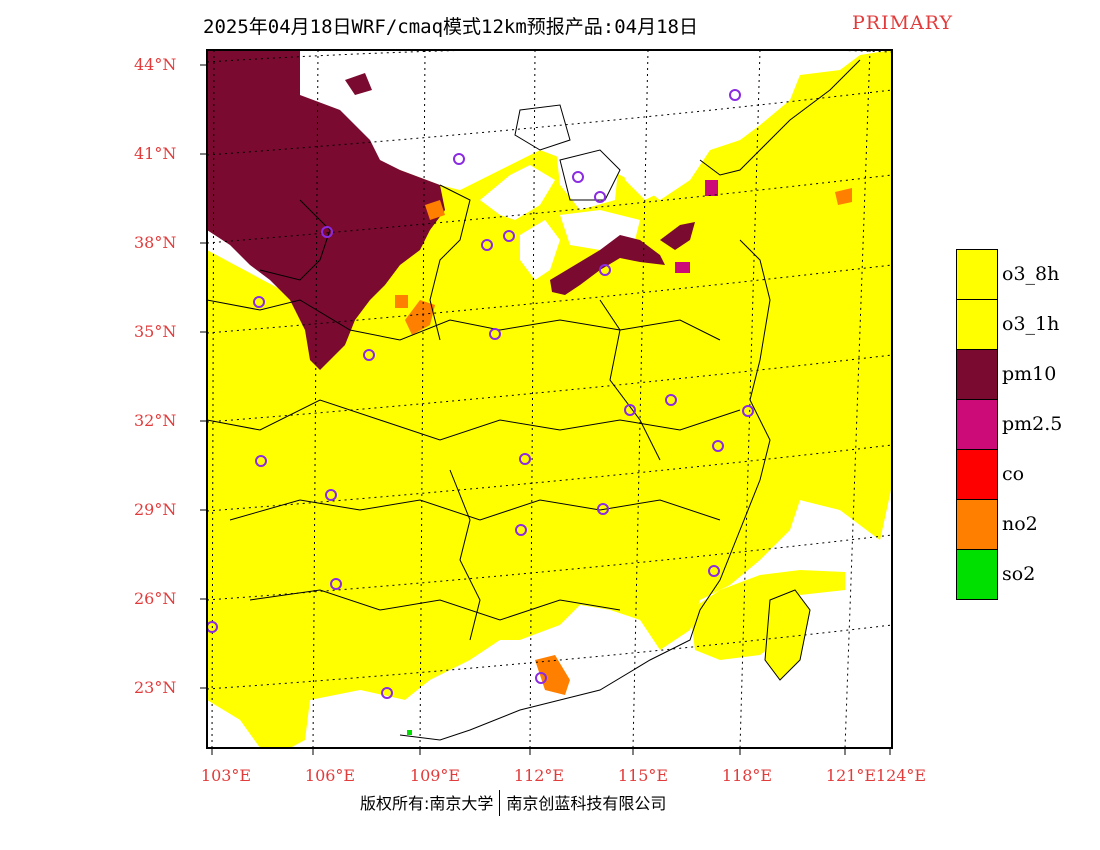 The height and width of the screenshot is (850, 1100). Describe the element at coordinates (155, 509) in the screenshot. I see `lat-label-29: 29°N` at that location.